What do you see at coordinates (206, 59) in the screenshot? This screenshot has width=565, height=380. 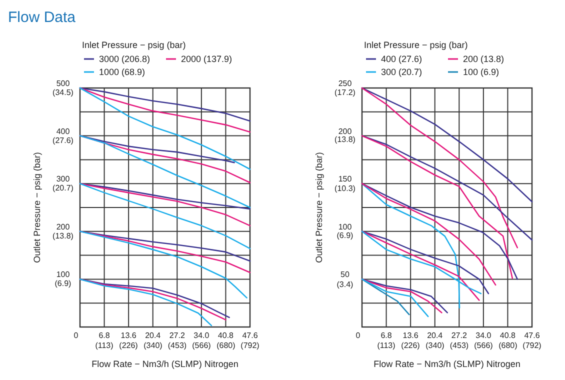 I see `legend-label: 2000 (137.9)` at bounding box center [206, 59].